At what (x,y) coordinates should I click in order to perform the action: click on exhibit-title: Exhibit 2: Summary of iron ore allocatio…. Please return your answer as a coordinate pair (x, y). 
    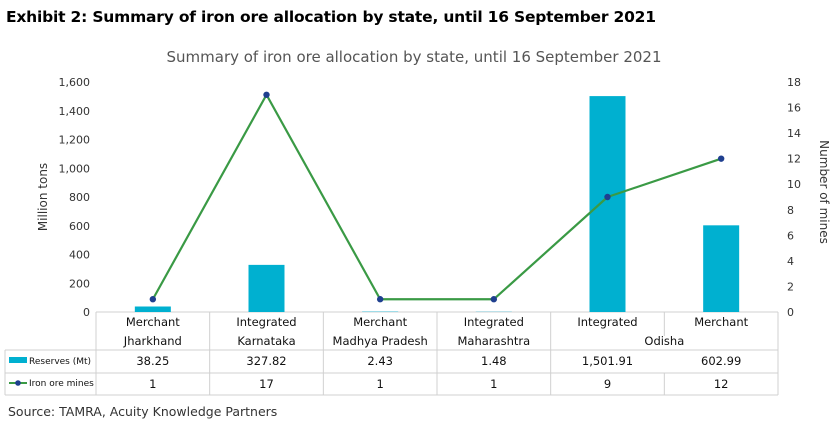
    Looking at the image, I should click on (331, 17).